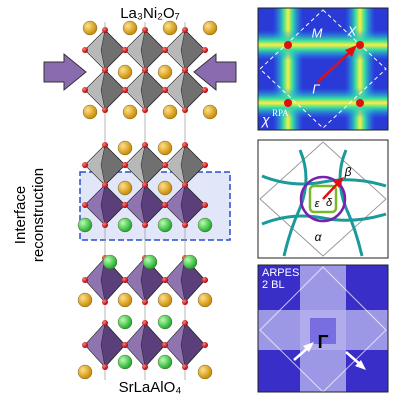 This screenshot has height=405, width=400. What do you see at coordinates (215, 72) in the screenshot?
I see `arrow-right` at bounding box center [215, 72].